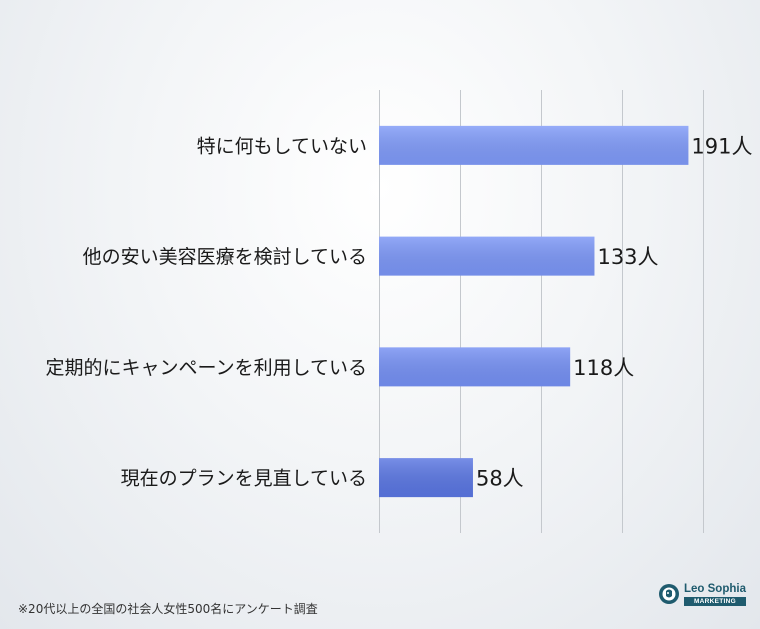 This screenshot has width=760, height=629. I want to click on category-label: 現在のプランを見直している, so click(244, 479).